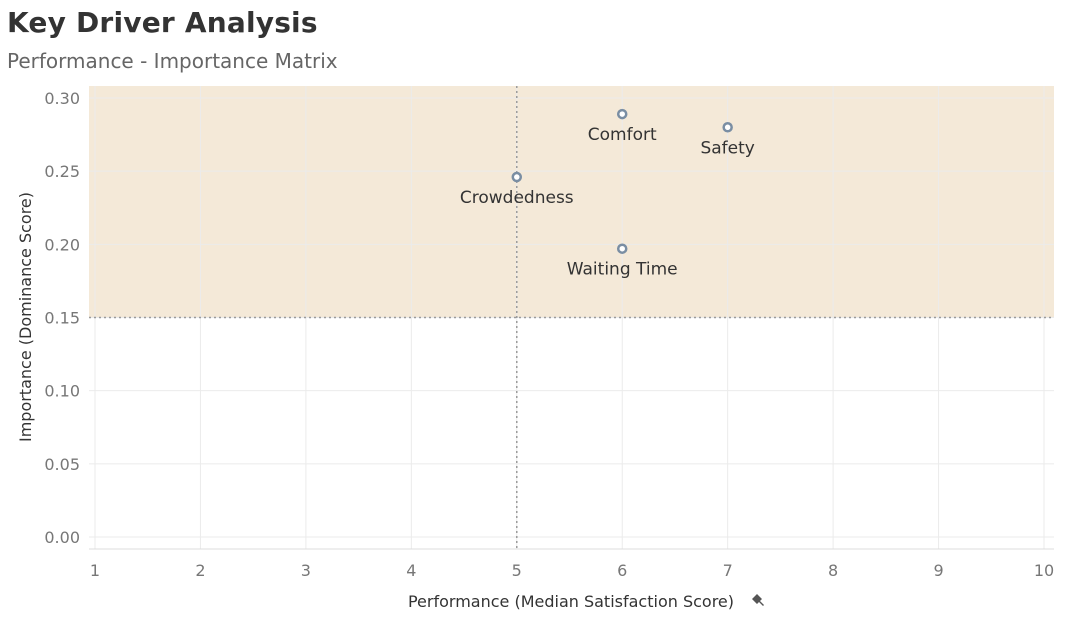 Image resolution: width=1083 pixels, height=622 pixels. Describe the element at coordinates (200, 570) in the screenshot. I see `x-tick-label: 2` at that location.